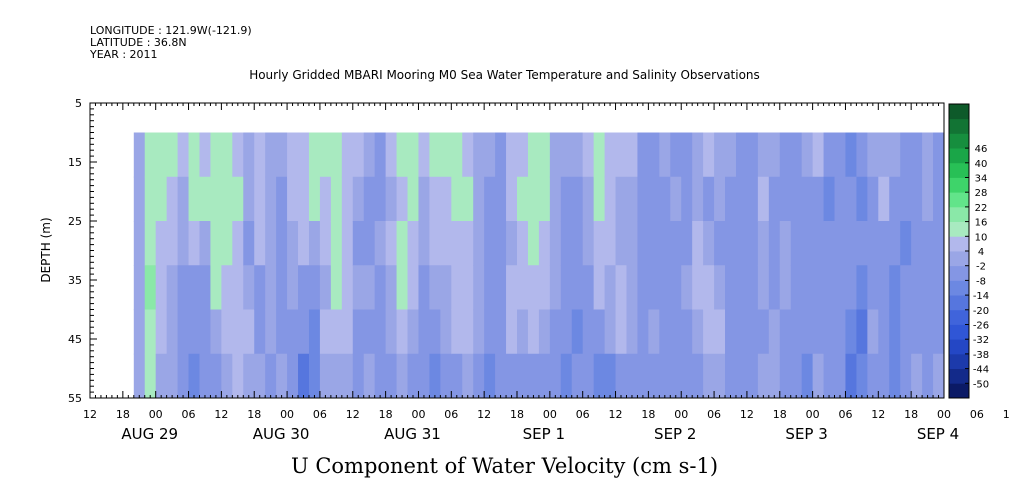  Describe the element at coordinates (981, 281) in the screenshot. I see `colorbar-label: -8` at that location.